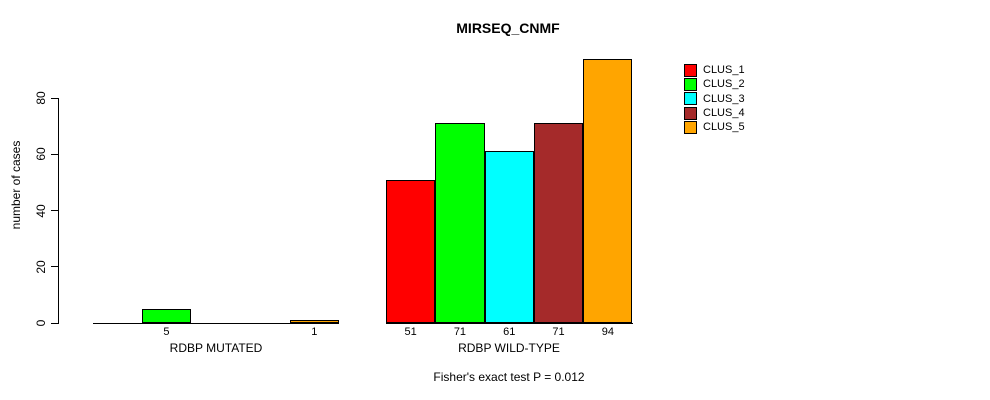 This screenshot has width=990, height=400. I want to click on y-axis-title: number of cases, so click(16, 185).